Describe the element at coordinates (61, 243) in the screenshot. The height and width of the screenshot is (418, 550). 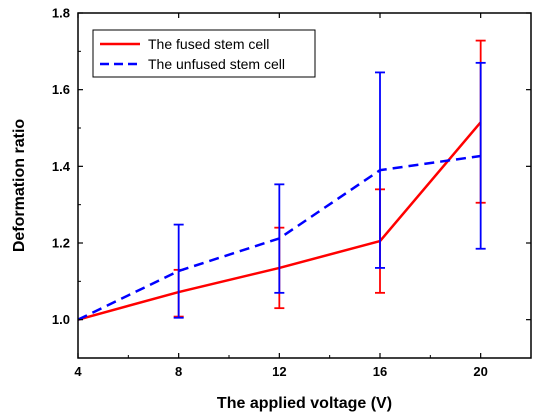
I see `y-tick-label: 1.2` at that location.